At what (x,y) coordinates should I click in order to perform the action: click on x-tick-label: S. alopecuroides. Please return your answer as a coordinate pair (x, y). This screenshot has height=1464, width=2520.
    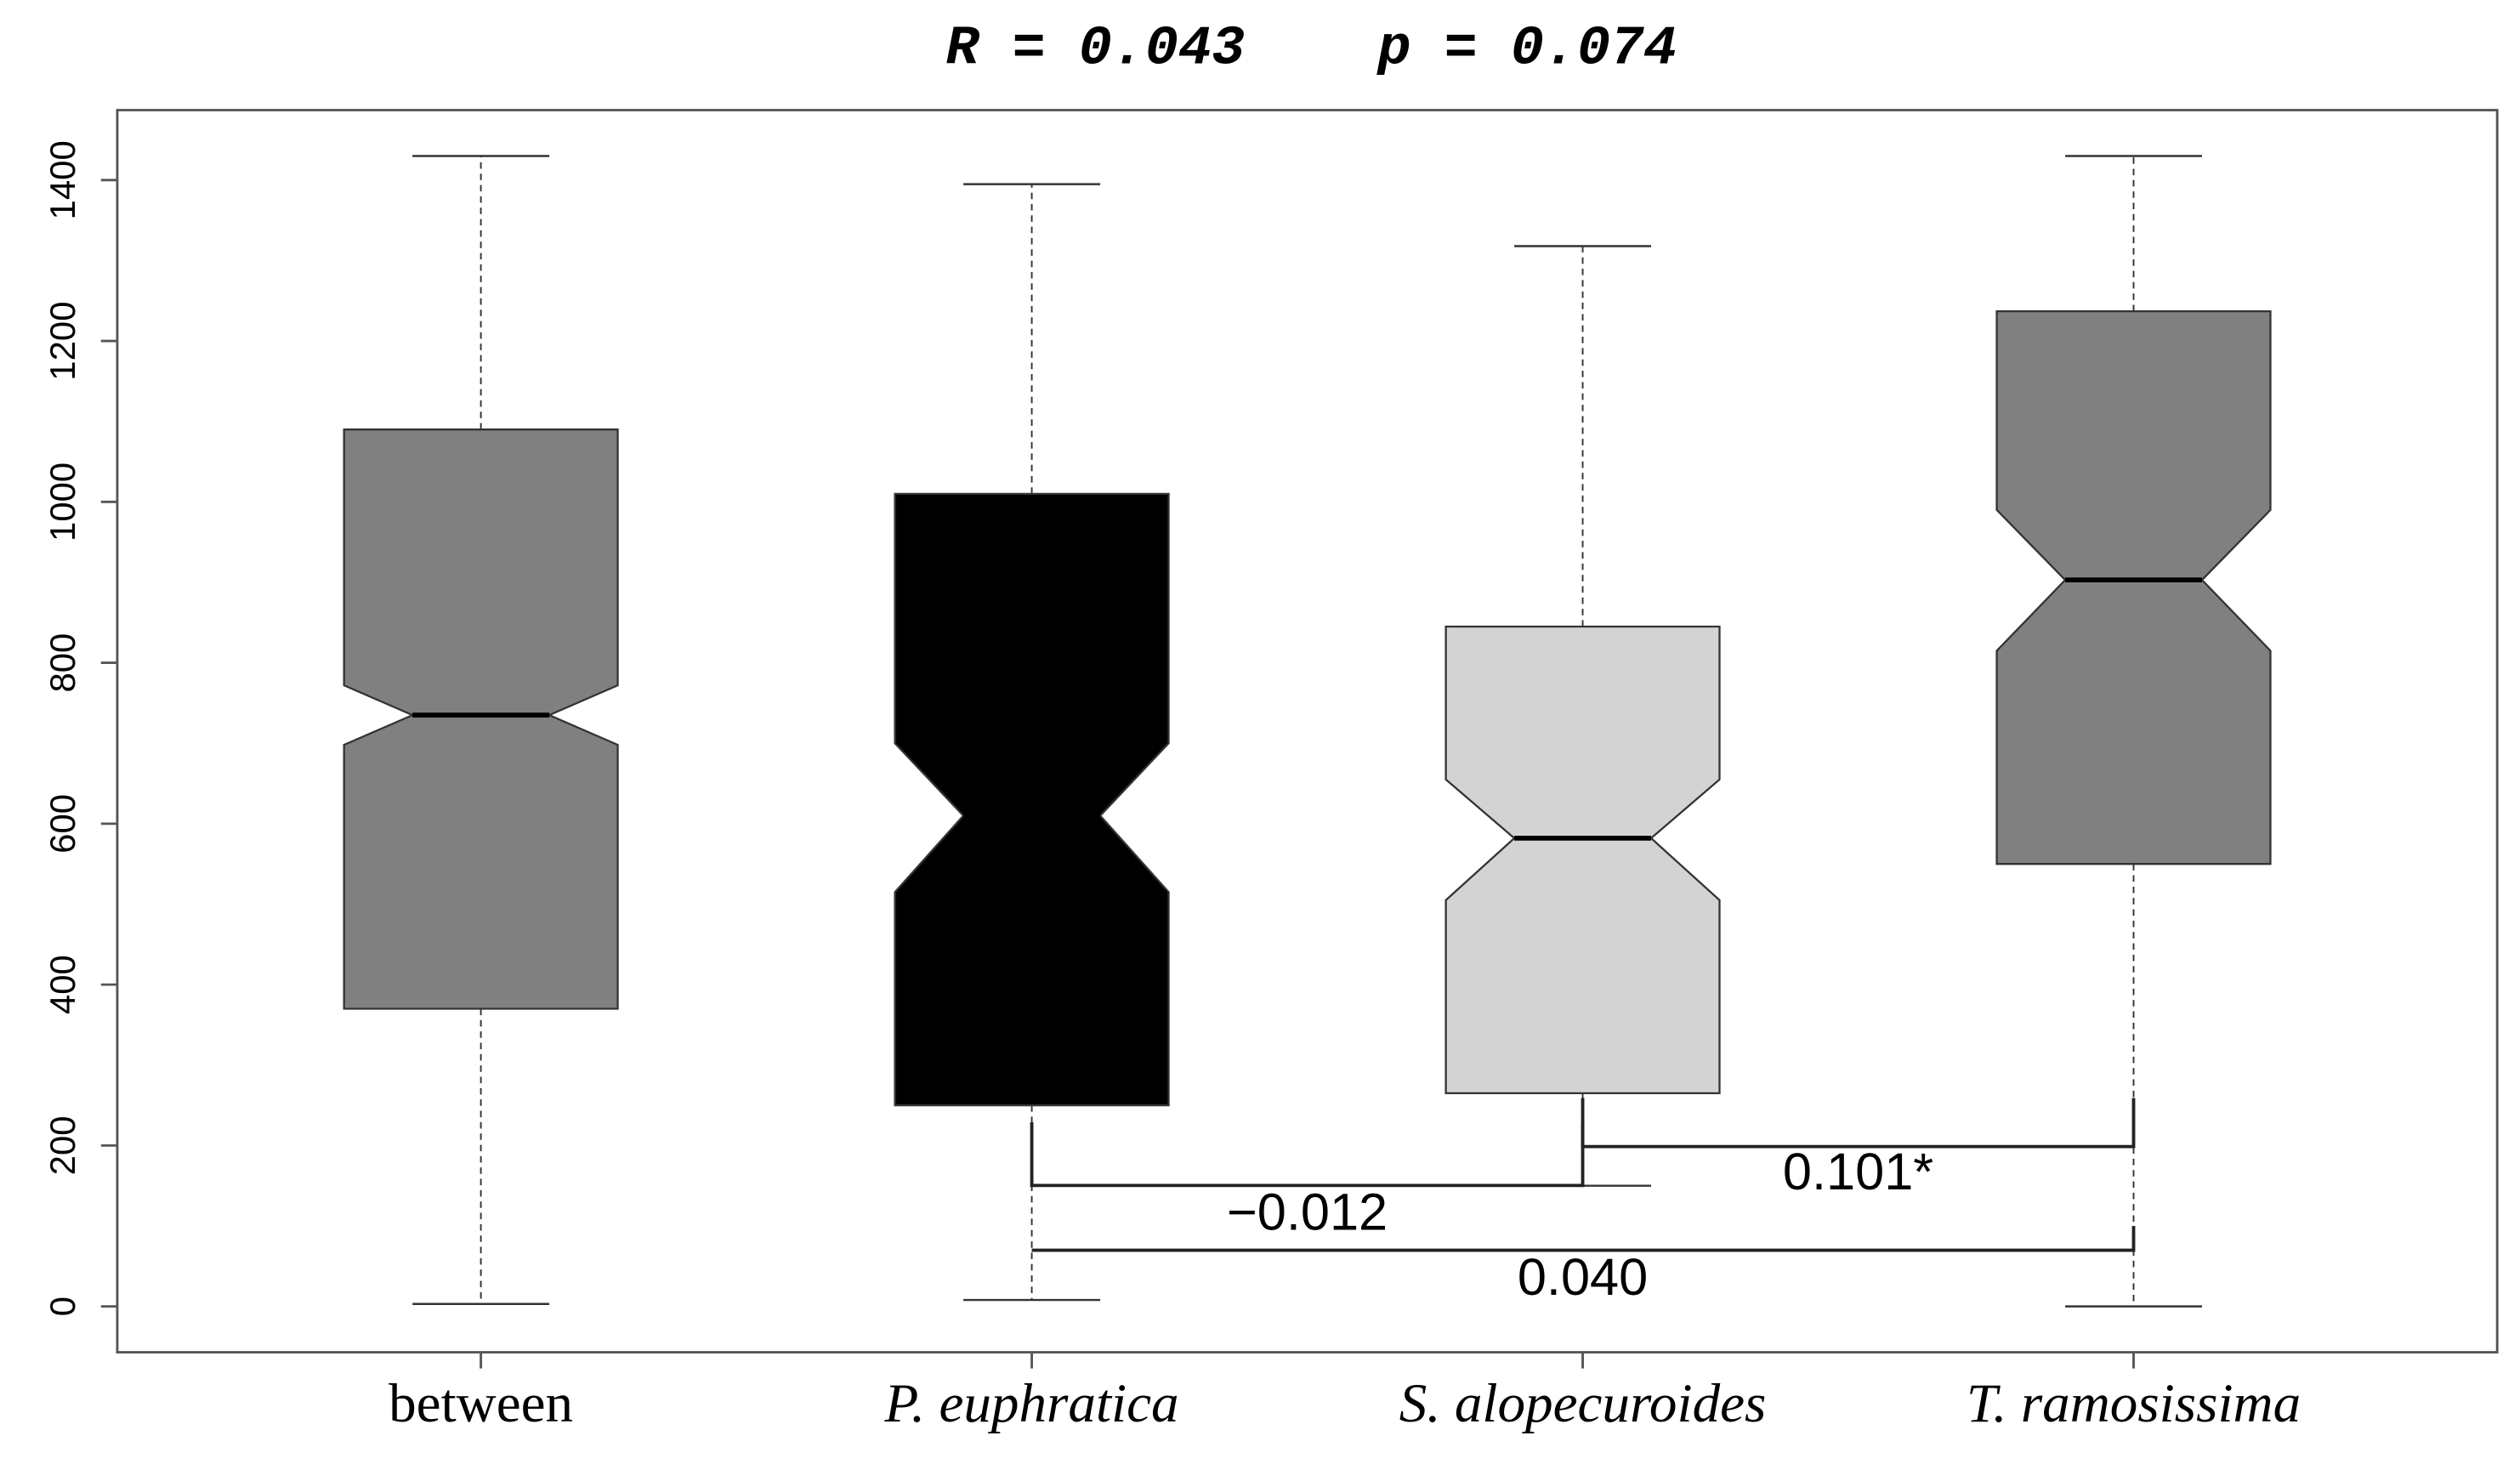
    Looking at the image, I should click on (1583, 1403).